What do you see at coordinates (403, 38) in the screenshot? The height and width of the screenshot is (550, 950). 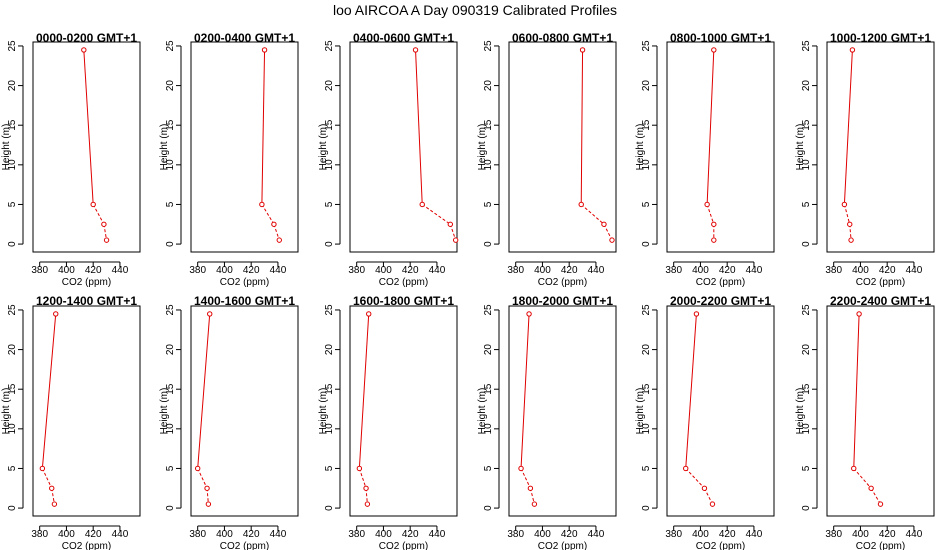 I see `panel-title: 0400-0600 GMT+1` at bounding box center [403, 38].